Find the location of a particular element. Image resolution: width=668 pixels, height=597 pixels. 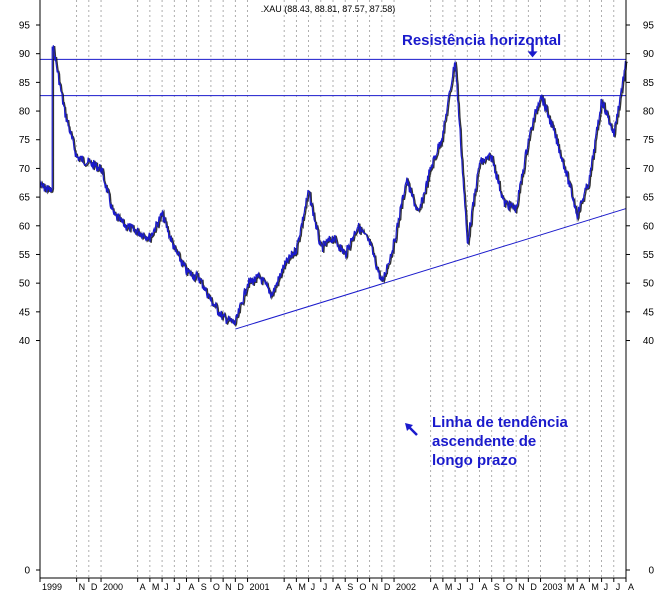

annotation-trend-line-3: longo prazo is located at coordinates (474, 460).